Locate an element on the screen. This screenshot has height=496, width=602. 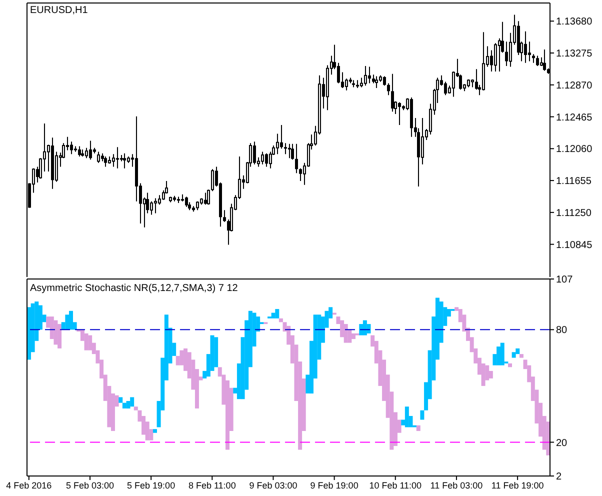
y-tick-label: 1.11655 is located at coordinates (574, 182).